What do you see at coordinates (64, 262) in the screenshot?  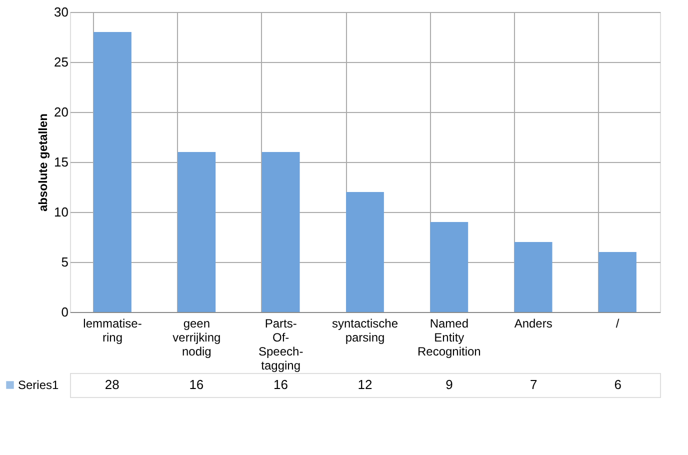 I see `y-tick-label: 5` at bounding box center [64, 262].